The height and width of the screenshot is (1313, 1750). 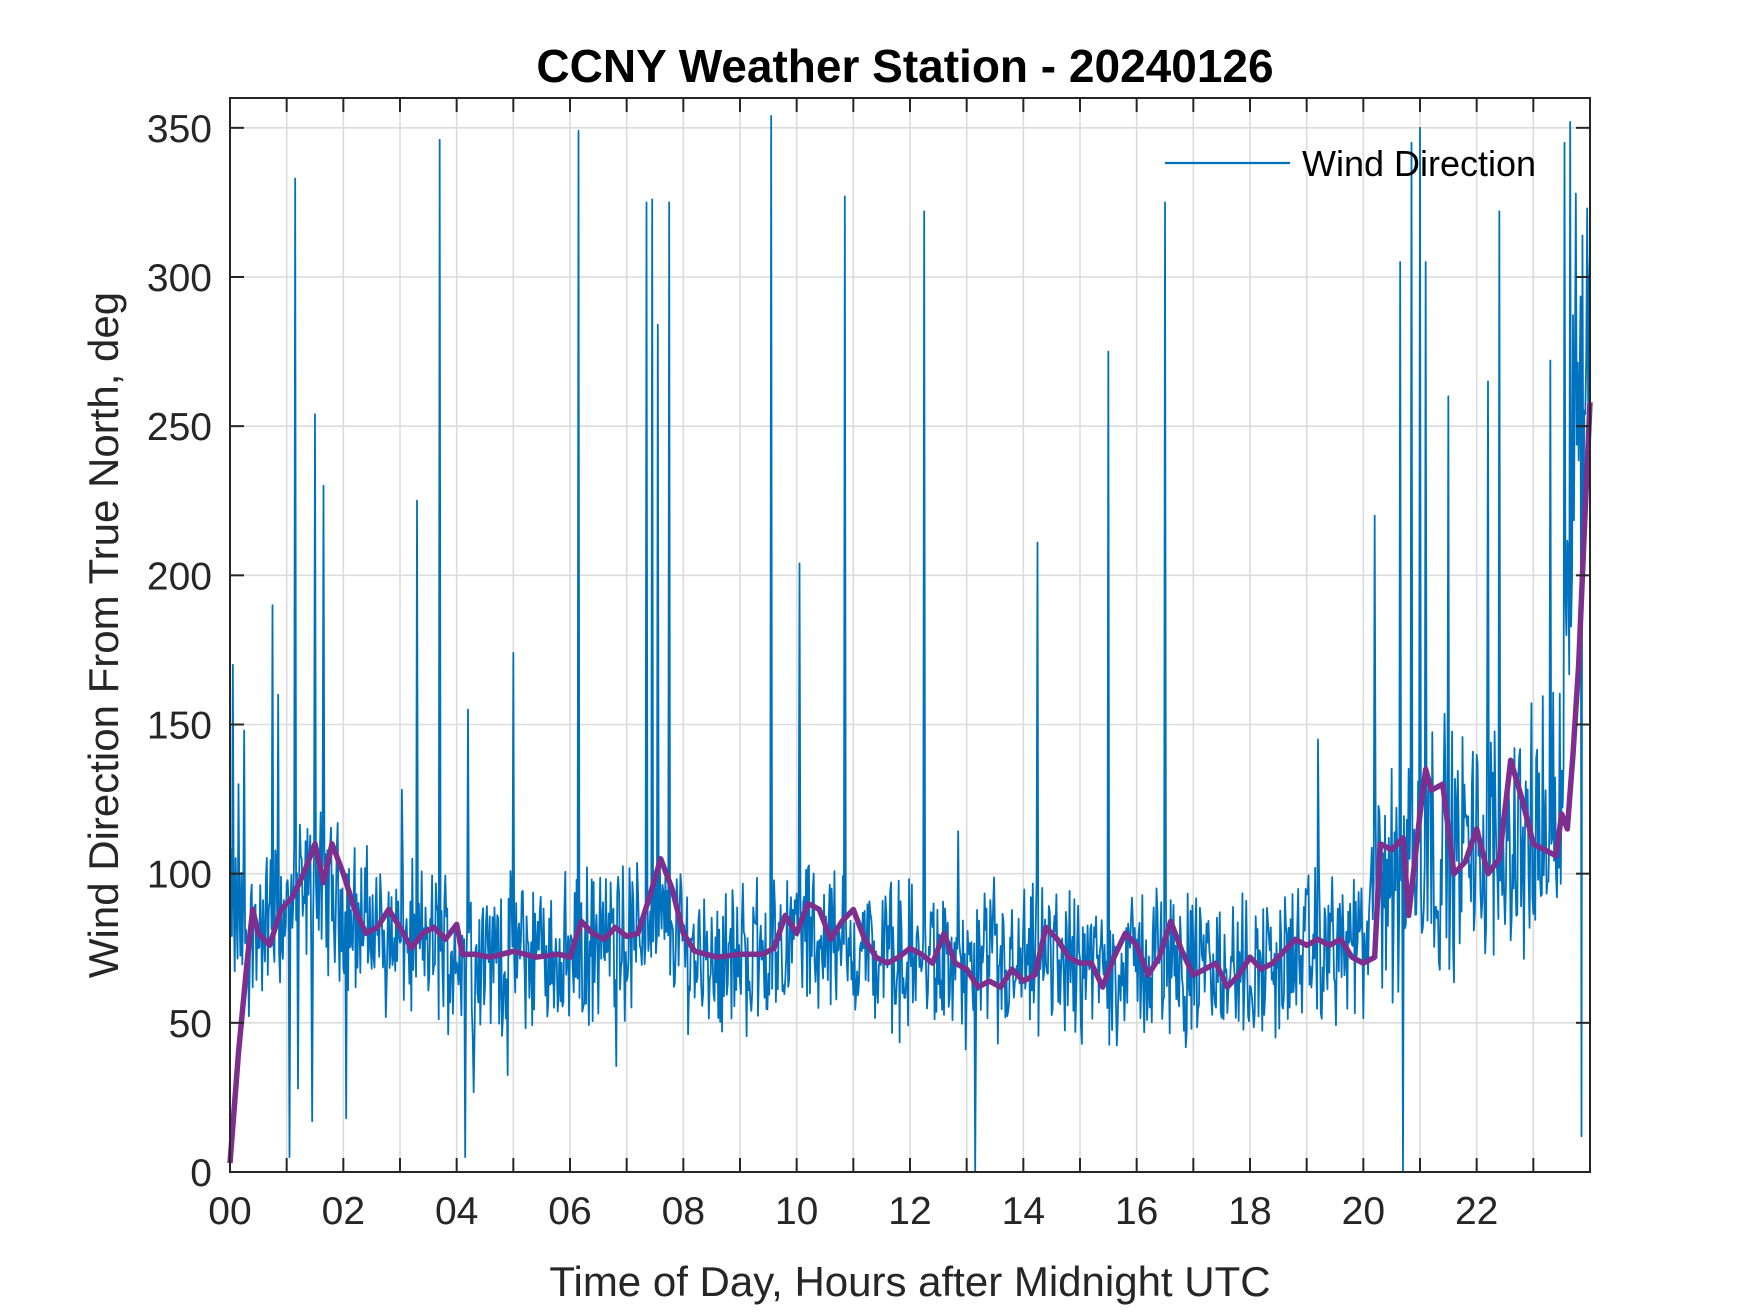 What do you see at coordinates (179, 651) in the screenshot?
I see `y-tick-labels: 0 50 100 150 200 250 300 350` at bounding box center [179, 651].